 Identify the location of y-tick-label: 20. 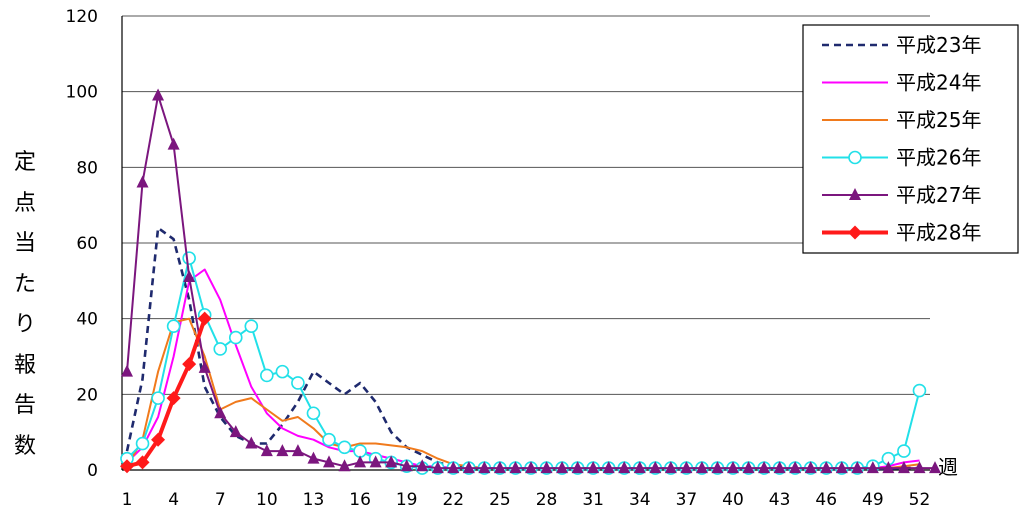
(87, 395).